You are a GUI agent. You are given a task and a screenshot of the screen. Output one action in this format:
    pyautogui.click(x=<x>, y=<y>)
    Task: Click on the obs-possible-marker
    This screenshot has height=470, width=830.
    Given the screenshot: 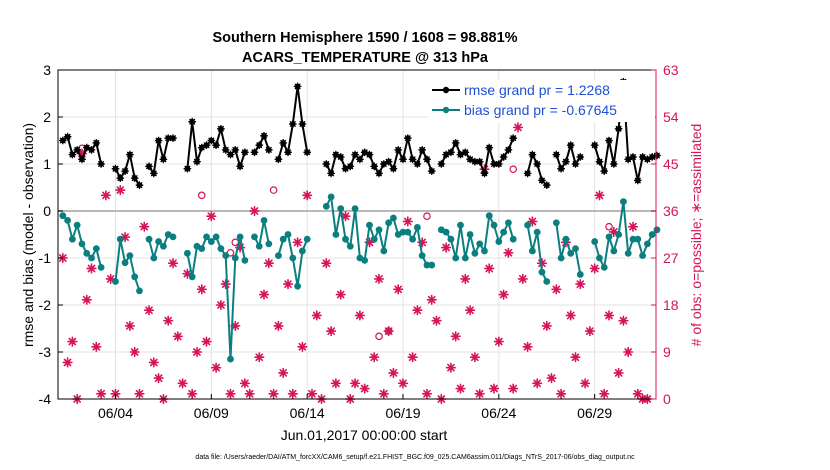 What is the action you would take?
    pyautogui.click(x=609, y=226)
    